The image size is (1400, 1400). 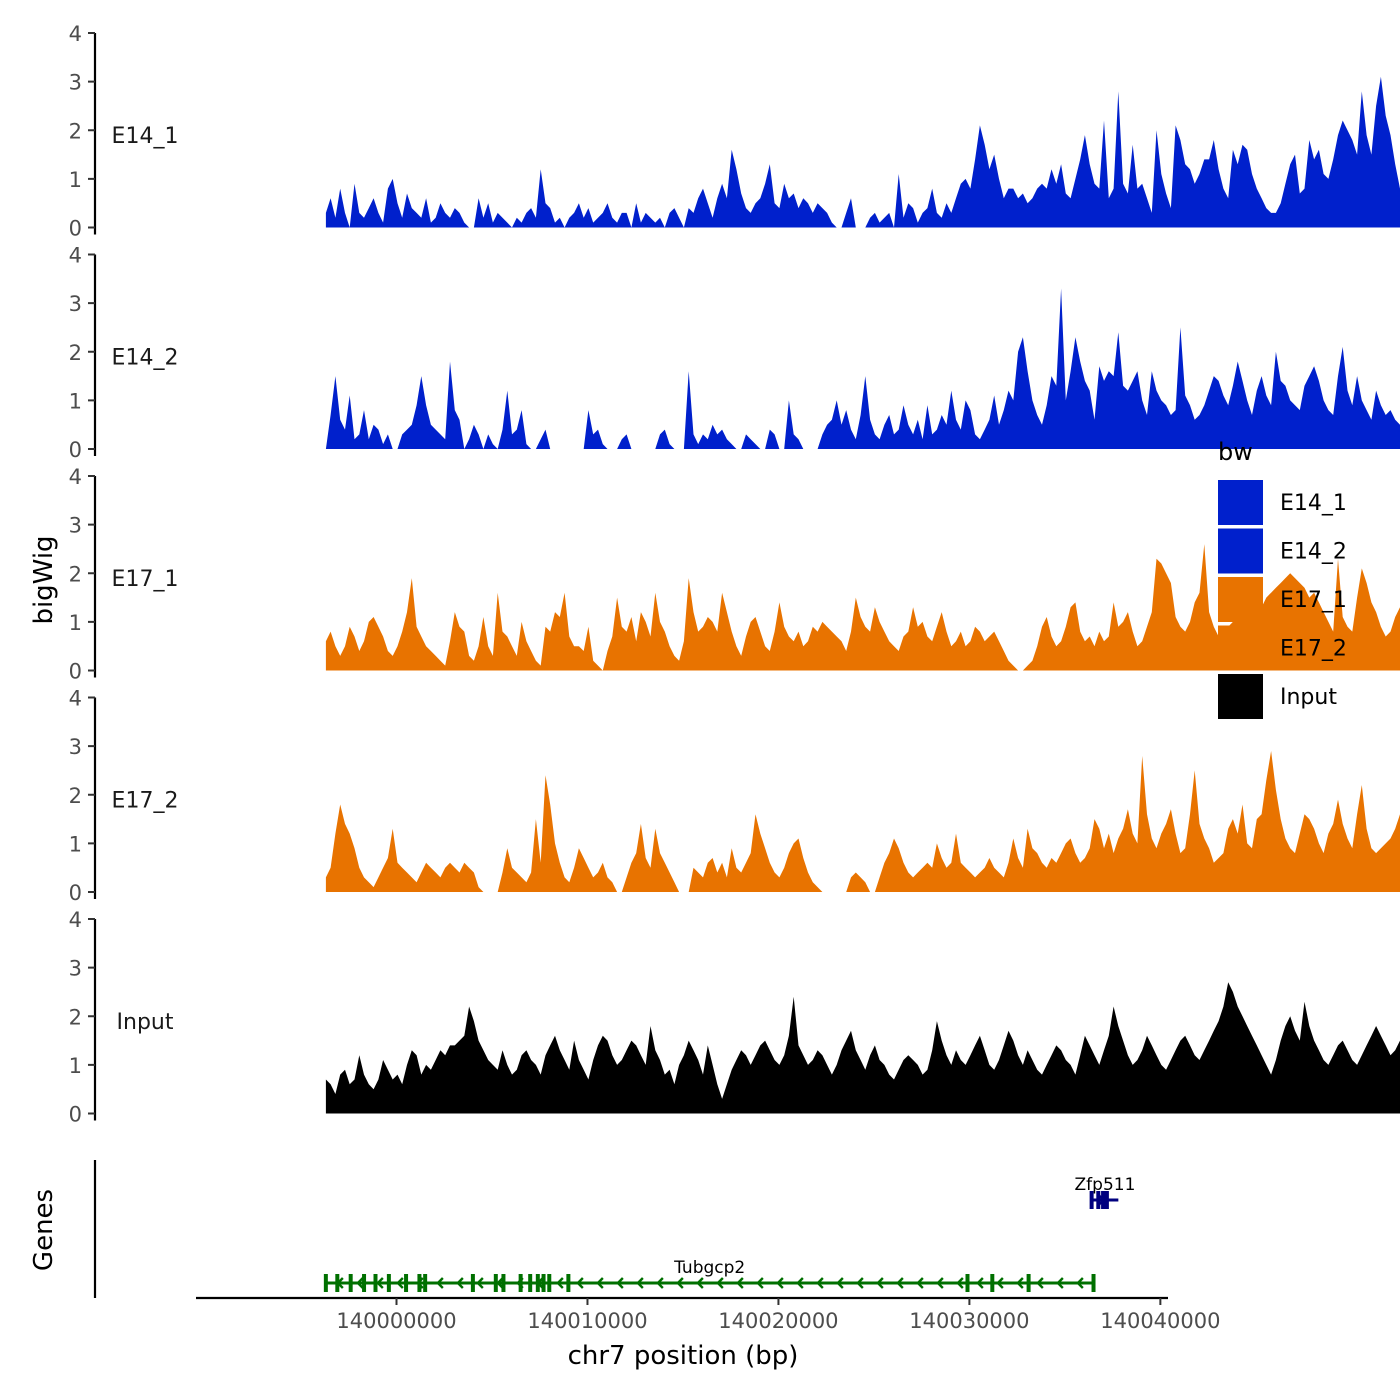 What do you see at coordinates (1235, 452) in the screenshot?
I see `legend-title: bw` at bounding box center [1235, 452].